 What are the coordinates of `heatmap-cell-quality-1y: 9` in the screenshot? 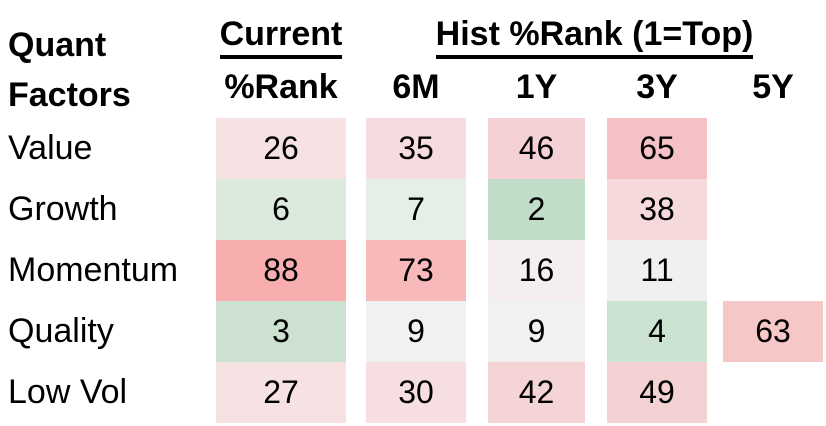 It's located at (536, 331).